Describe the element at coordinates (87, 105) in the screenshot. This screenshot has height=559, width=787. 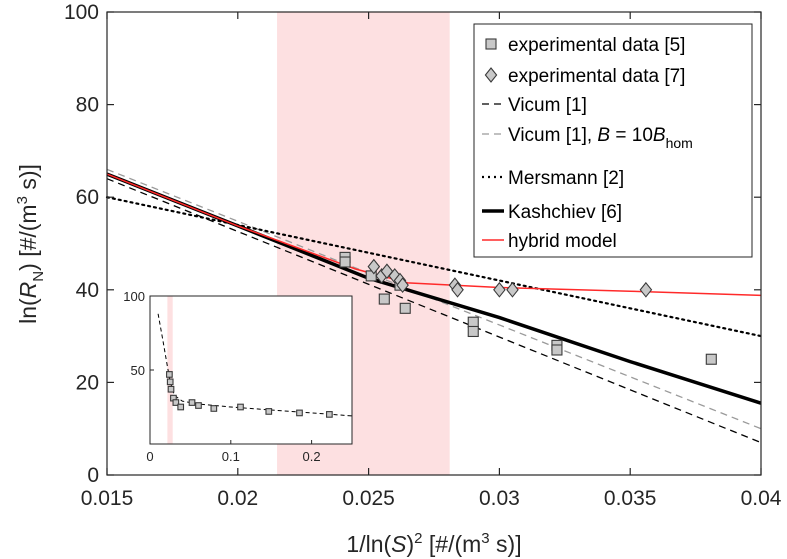
I see `y-tick-label: 80` at that location.